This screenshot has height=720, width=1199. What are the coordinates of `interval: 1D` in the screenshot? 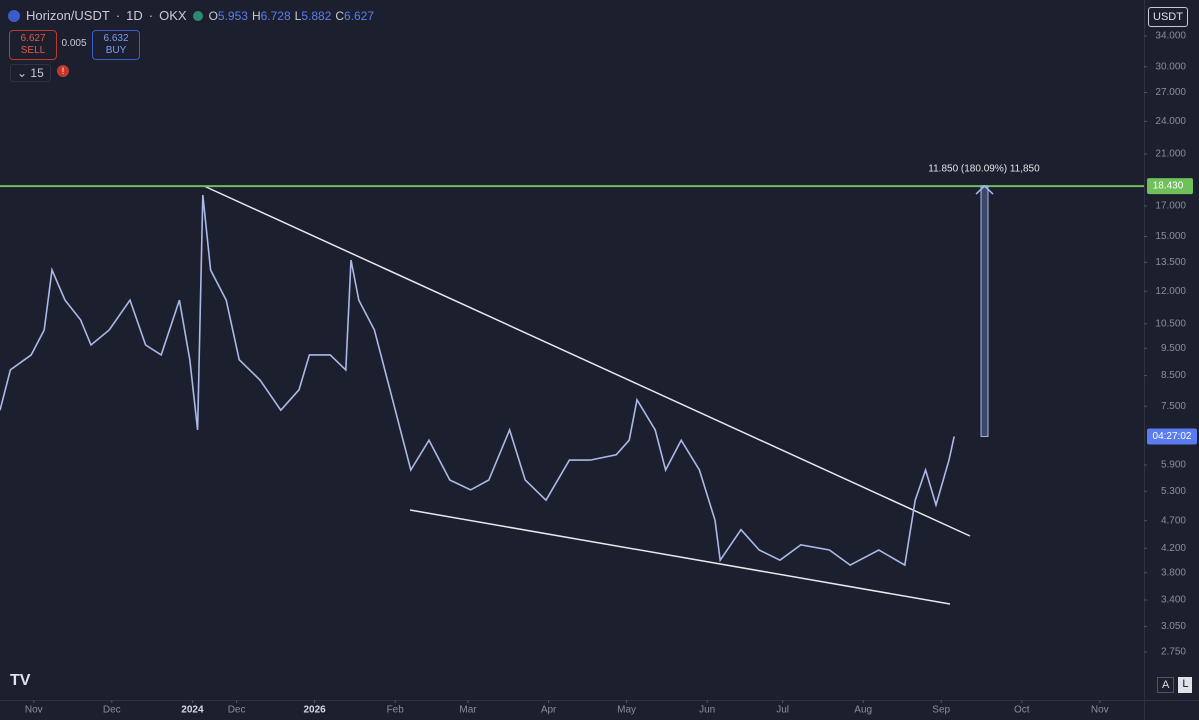 It's located at (134, 15).